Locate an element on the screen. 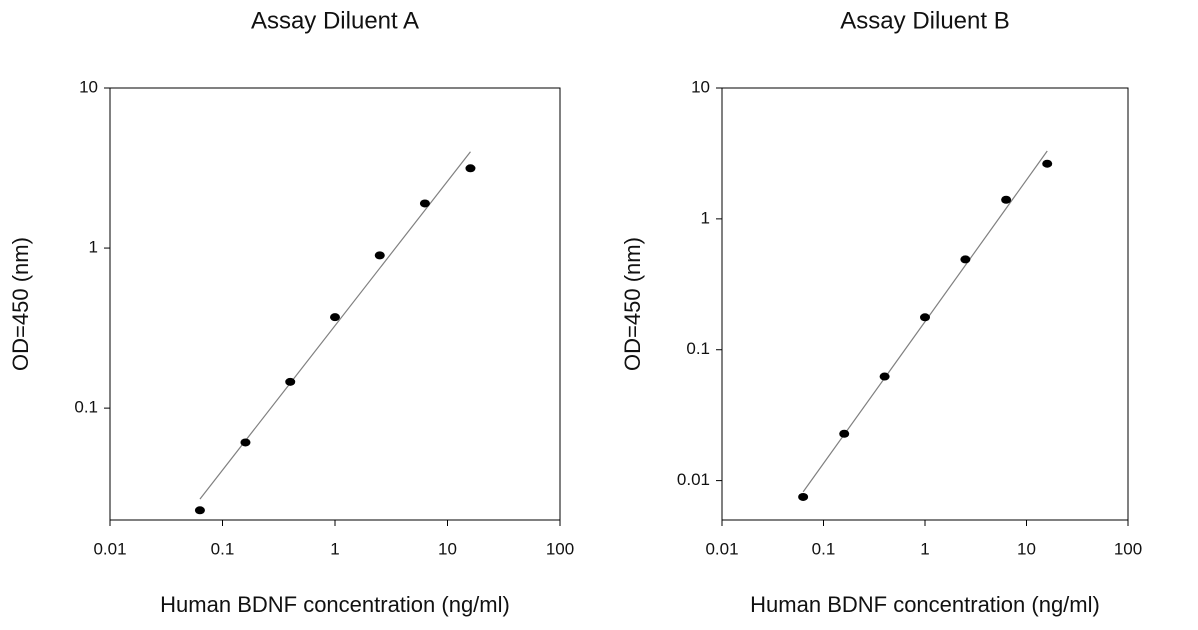  chart-title: Assay Diluent B is located at coordinates (924, 20).